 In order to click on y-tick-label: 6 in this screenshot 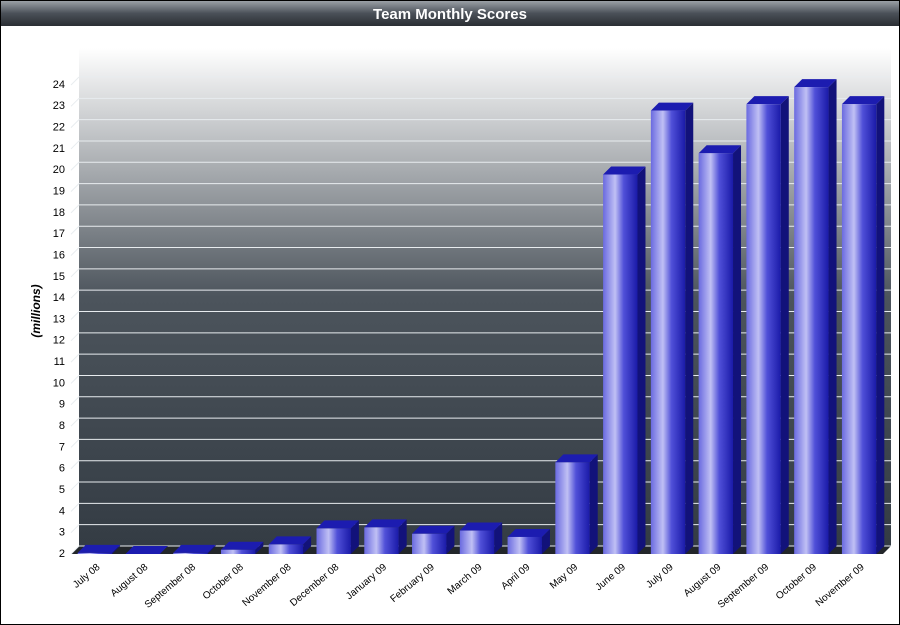, I will do `click(62, 469)`.